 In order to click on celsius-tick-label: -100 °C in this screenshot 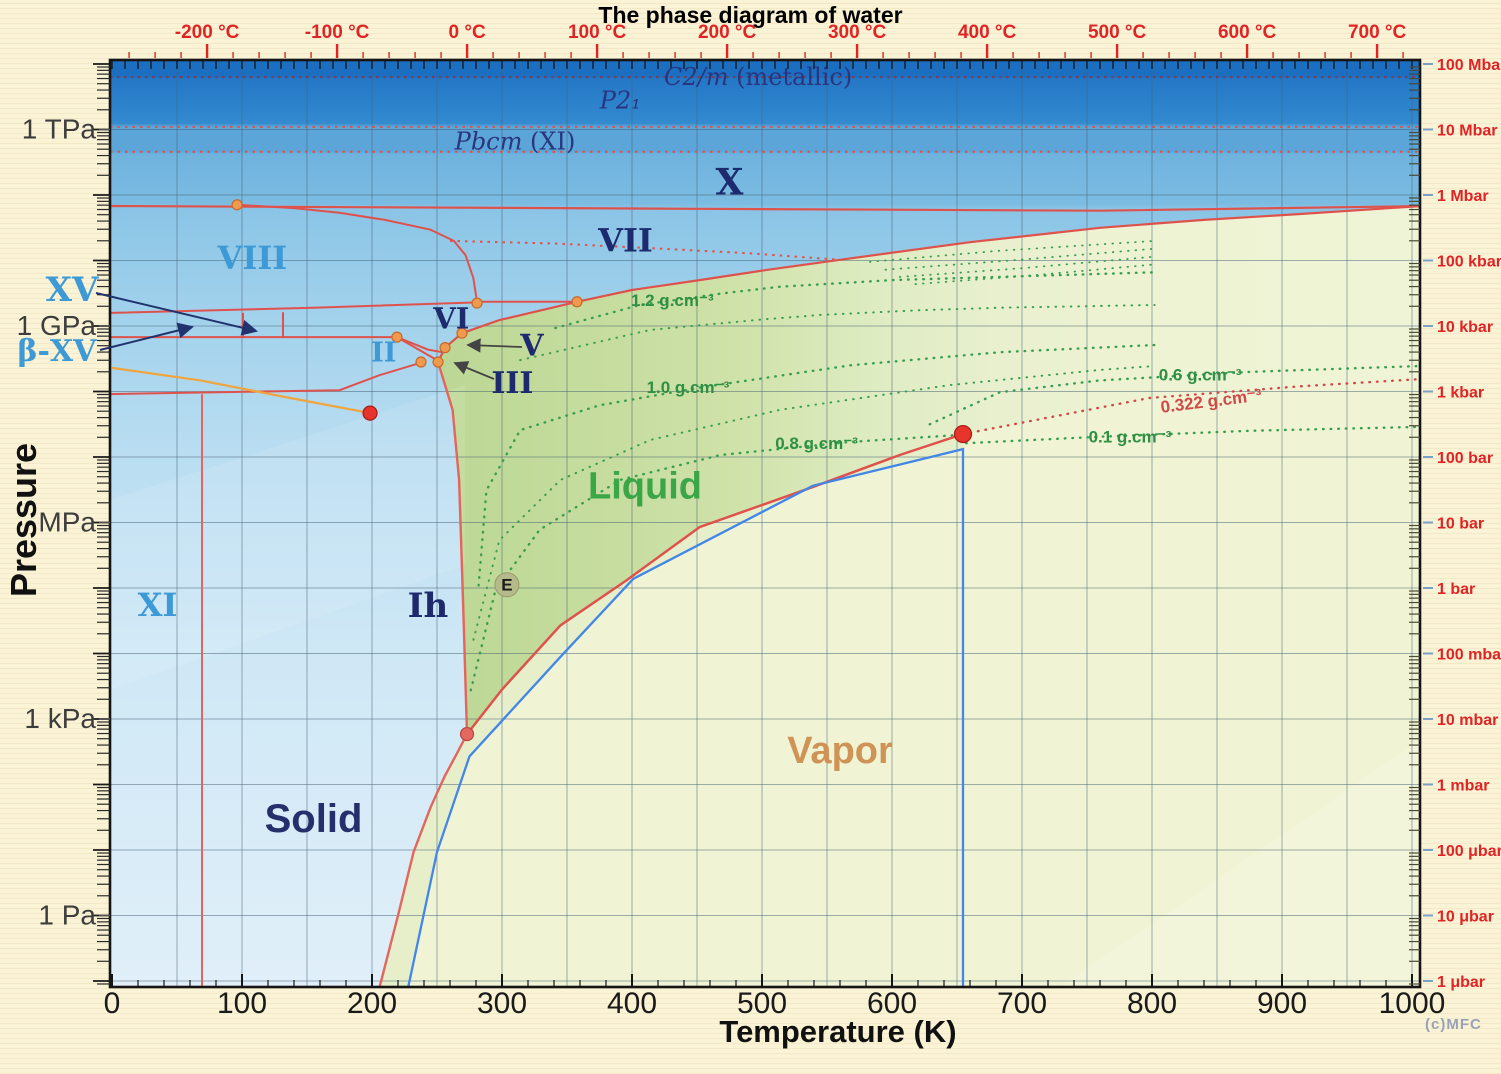, I will do `click(337, 32)`.